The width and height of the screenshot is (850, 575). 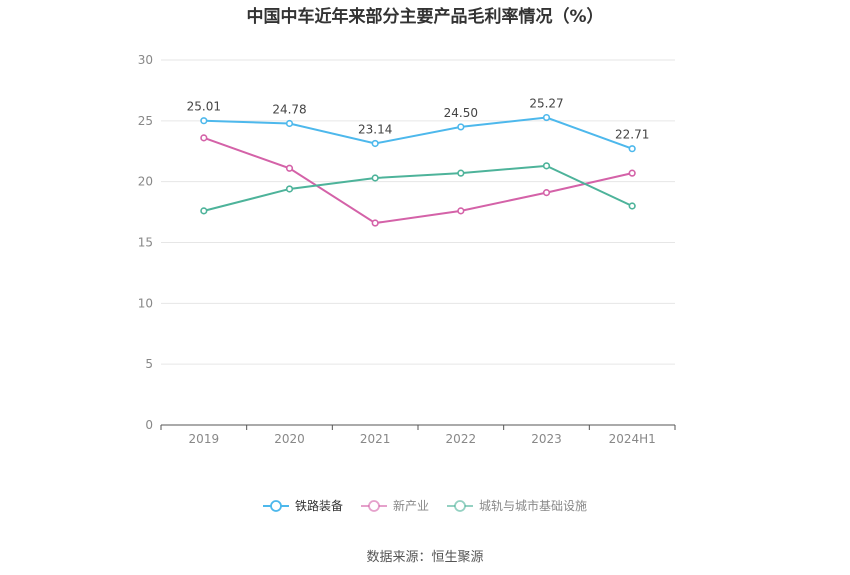 I want to click on data-label: 24.78, so click(x=289, y=110).